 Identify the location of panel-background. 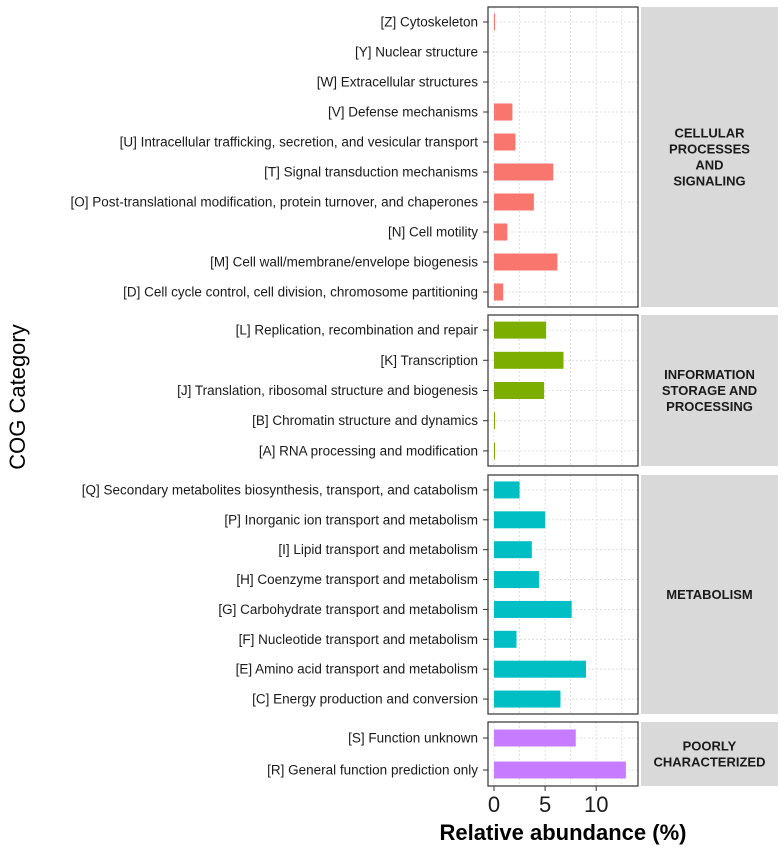
(563, 594).